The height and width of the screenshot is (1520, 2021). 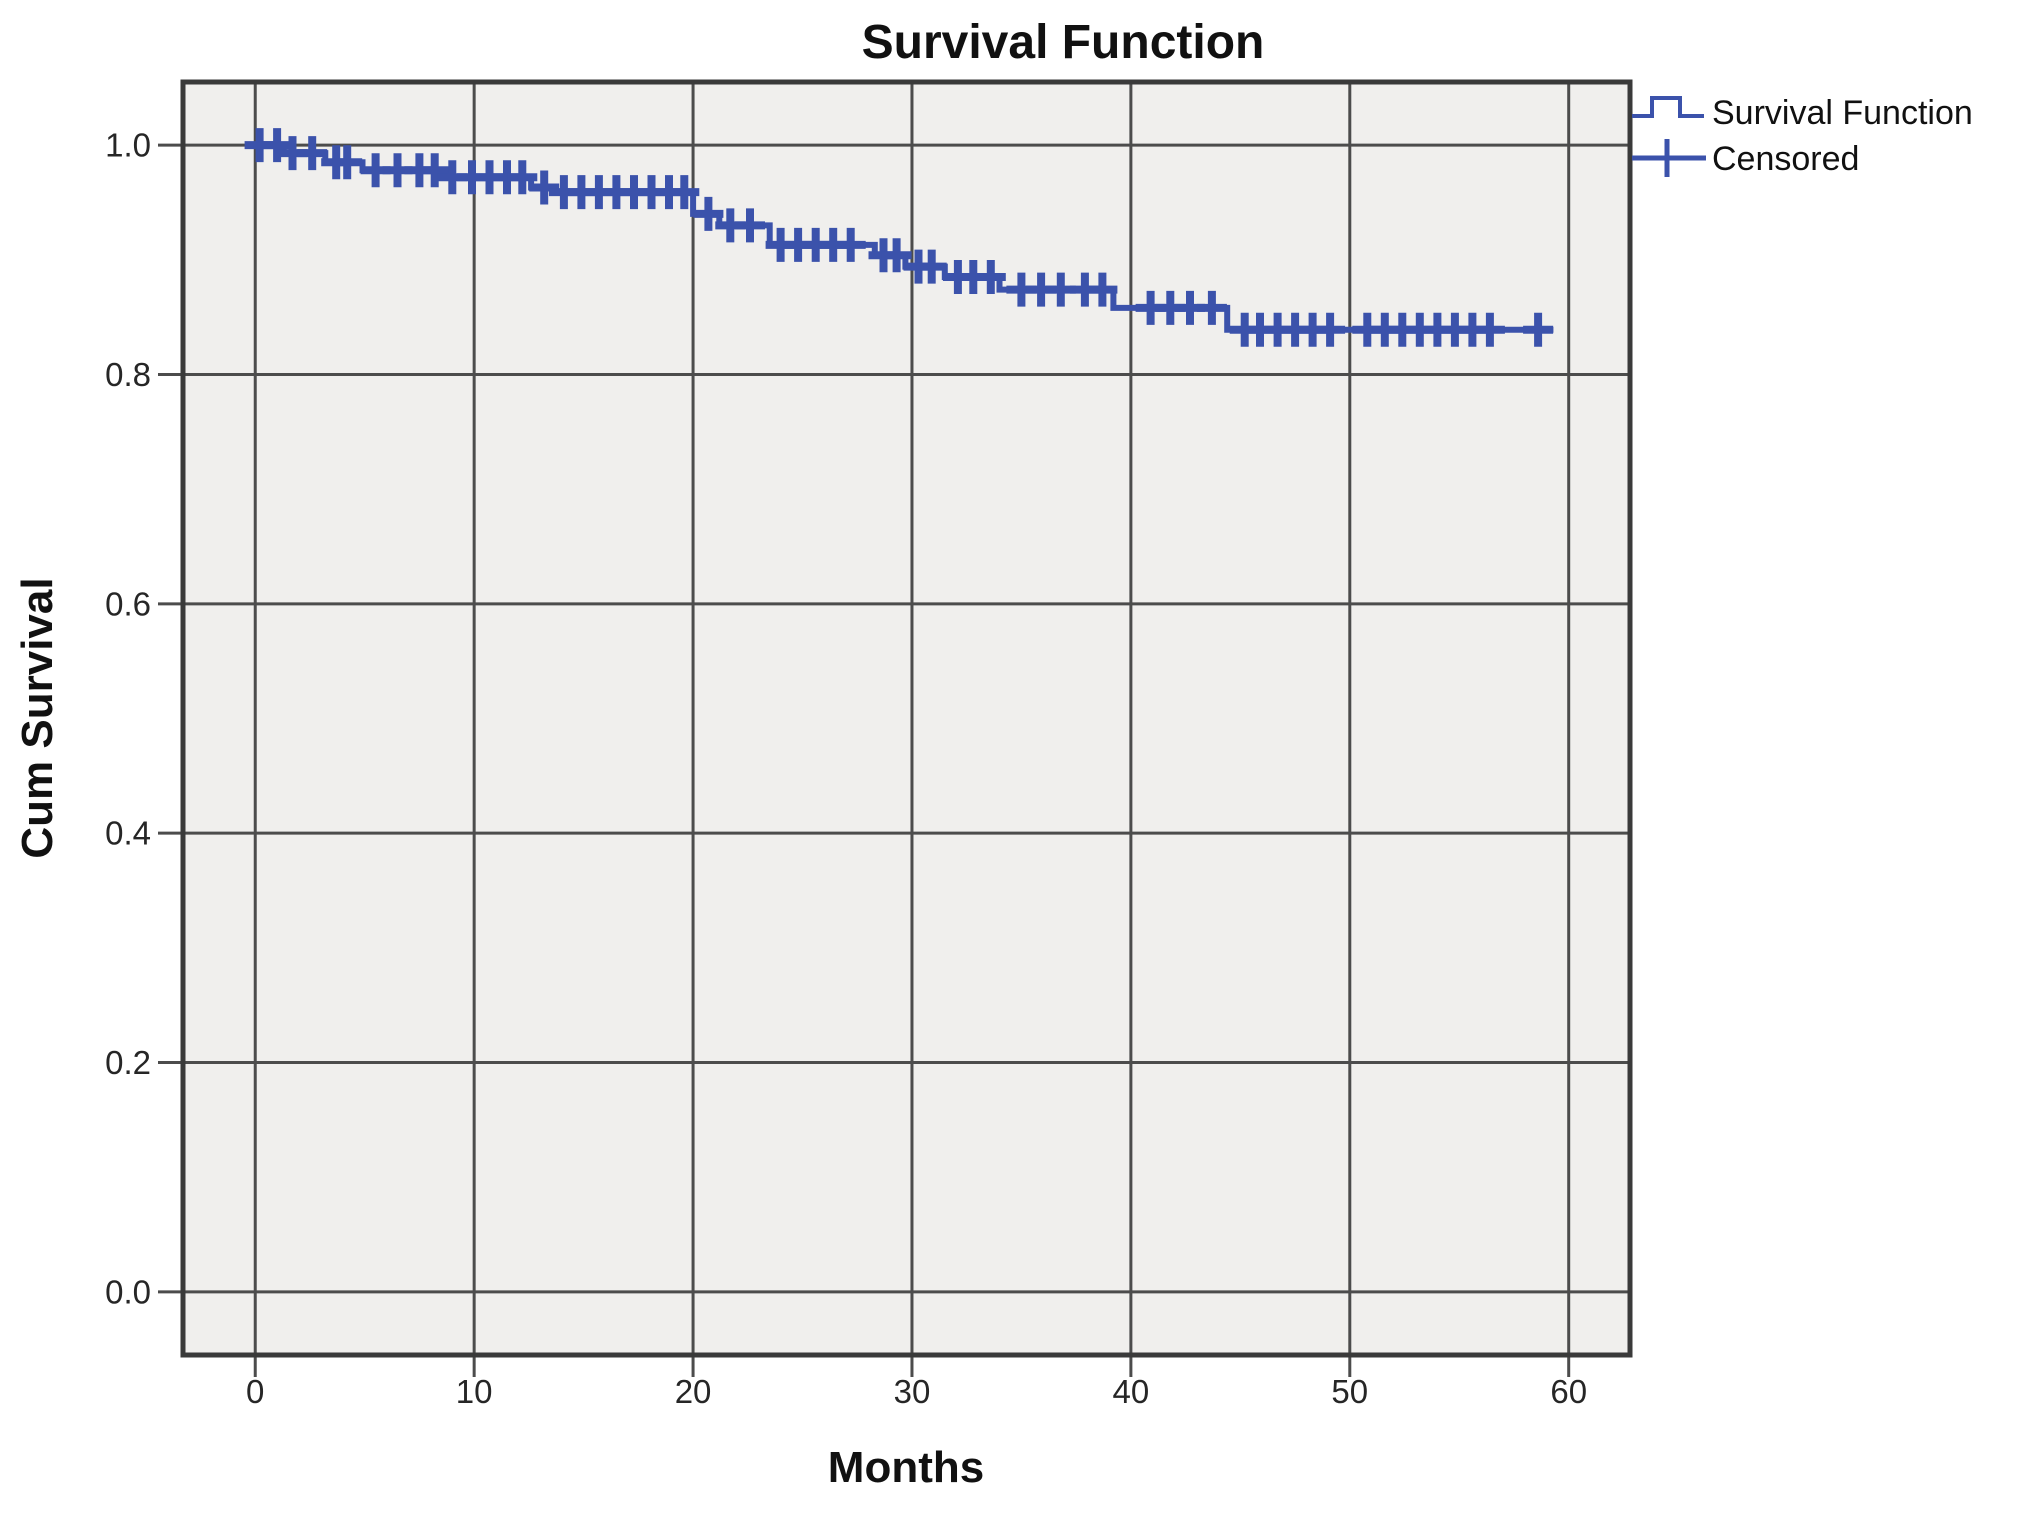 I want to click on x-tick-label-50: 50, so click(x=1349, y=1391).